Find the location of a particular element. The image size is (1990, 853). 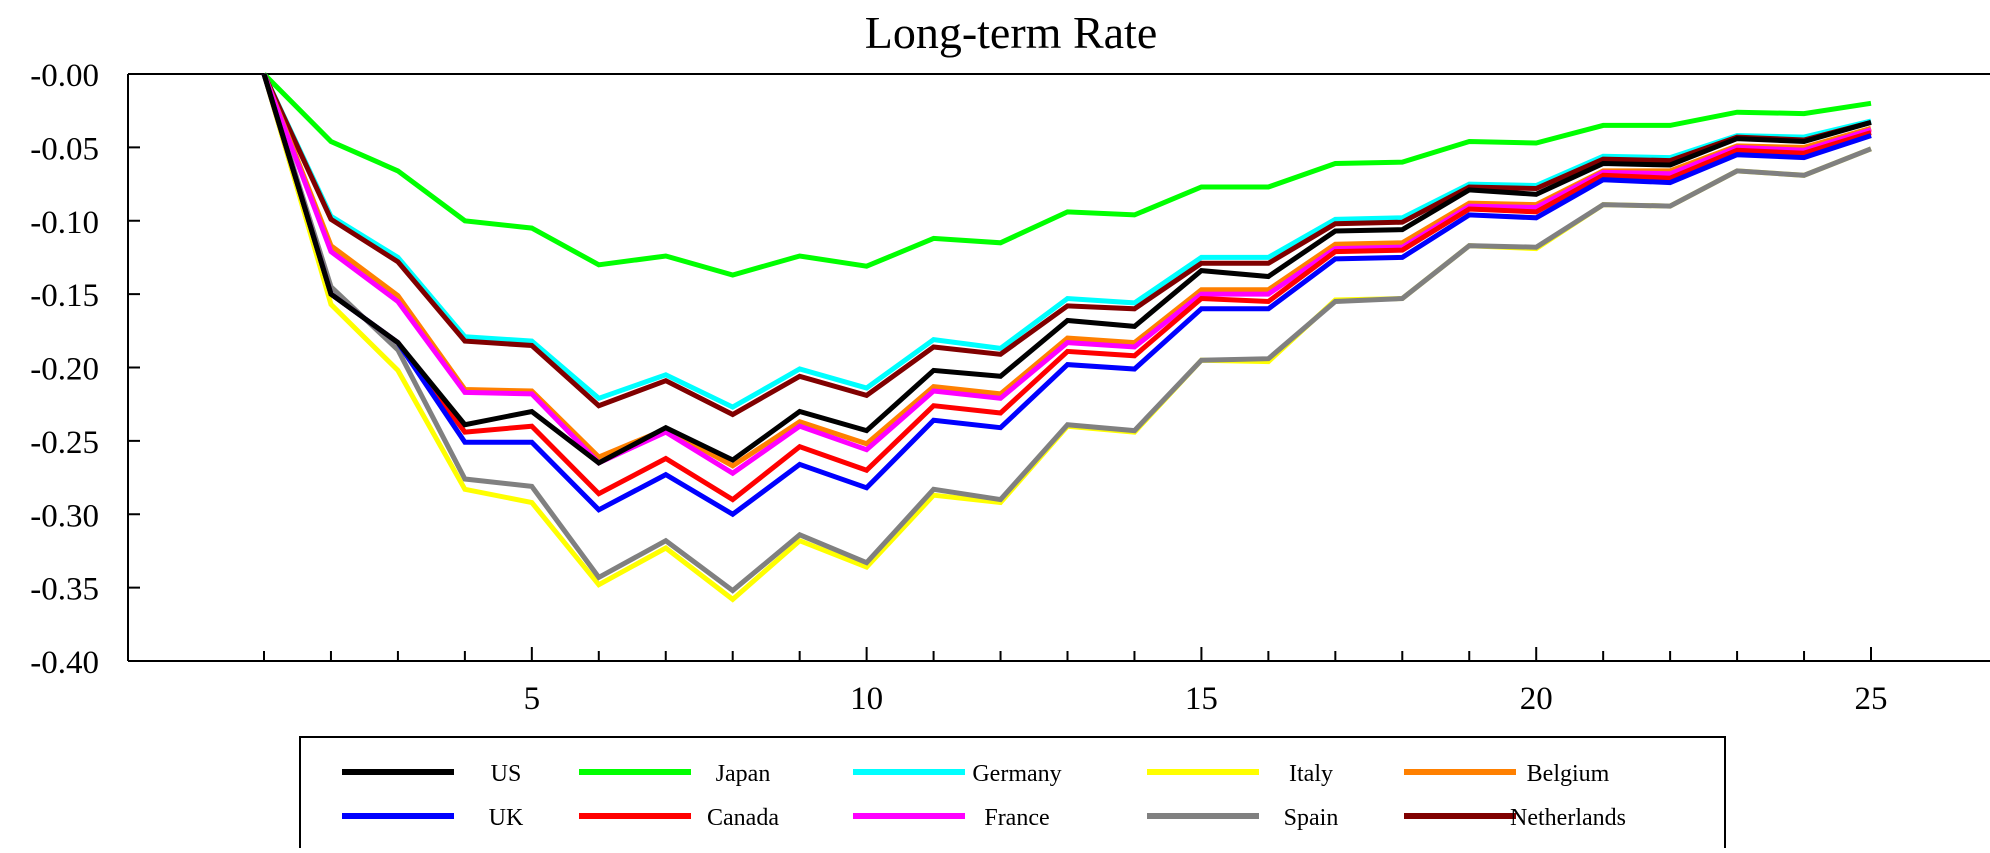

y-tick-label: -0.25 is located at coordinates (64, 443).